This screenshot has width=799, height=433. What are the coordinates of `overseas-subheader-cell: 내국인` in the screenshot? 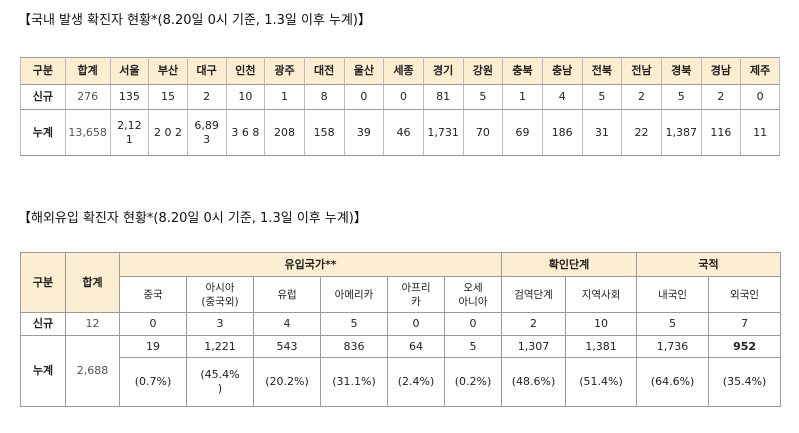 It's located at (673, 294).